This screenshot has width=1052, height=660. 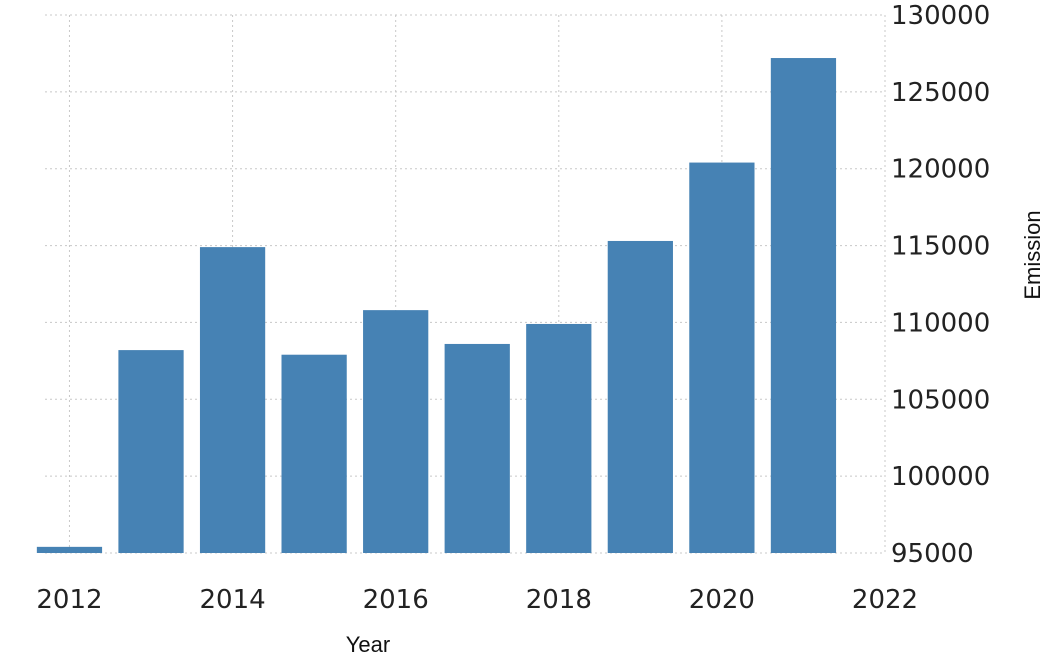 I want to click on x-tick-label: 2012, so click(x=69, y=600).